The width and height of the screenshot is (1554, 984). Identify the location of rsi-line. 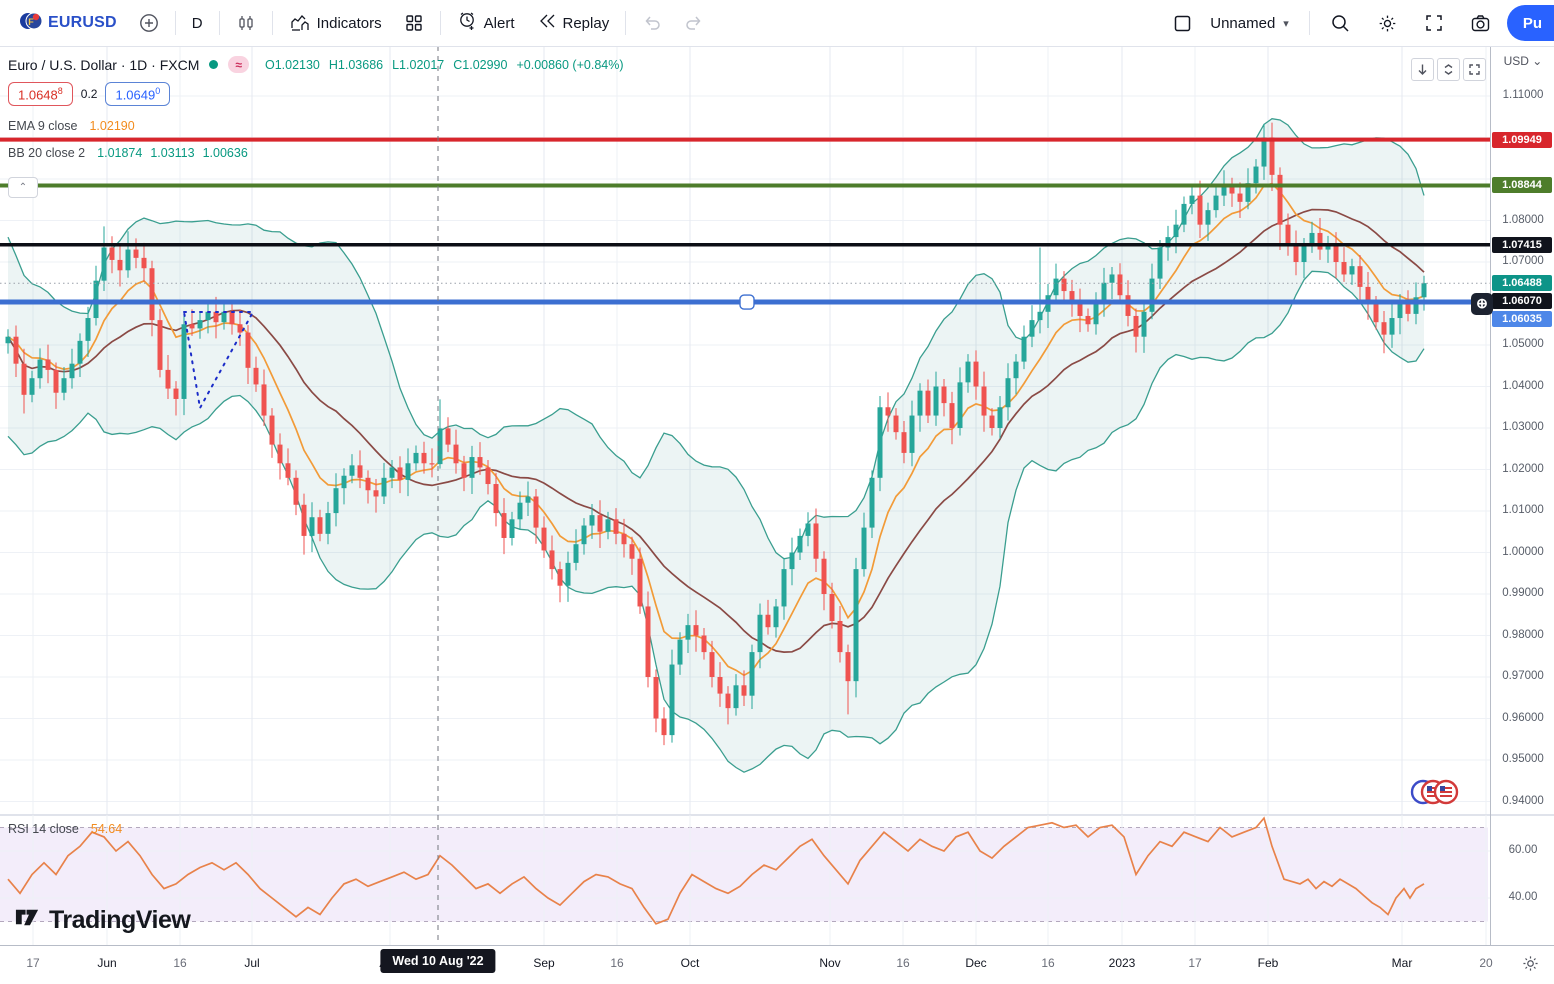
(716, 870).